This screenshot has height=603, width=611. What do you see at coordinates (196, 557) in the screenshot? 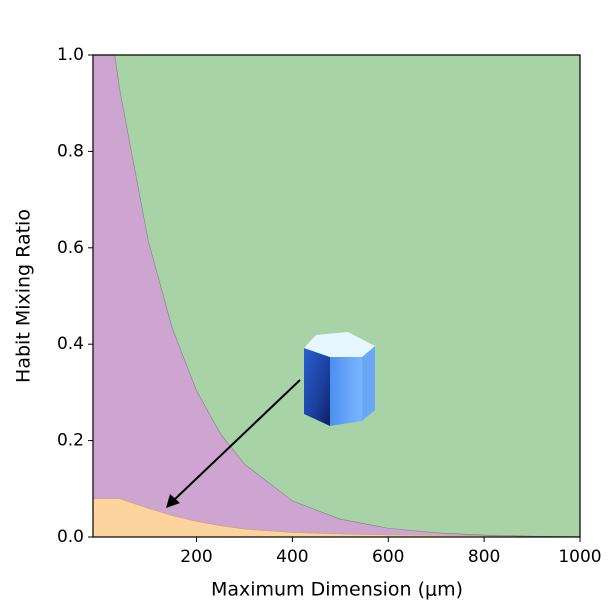
I see `x-tick-label: 200` at bounding box center [196, 557].